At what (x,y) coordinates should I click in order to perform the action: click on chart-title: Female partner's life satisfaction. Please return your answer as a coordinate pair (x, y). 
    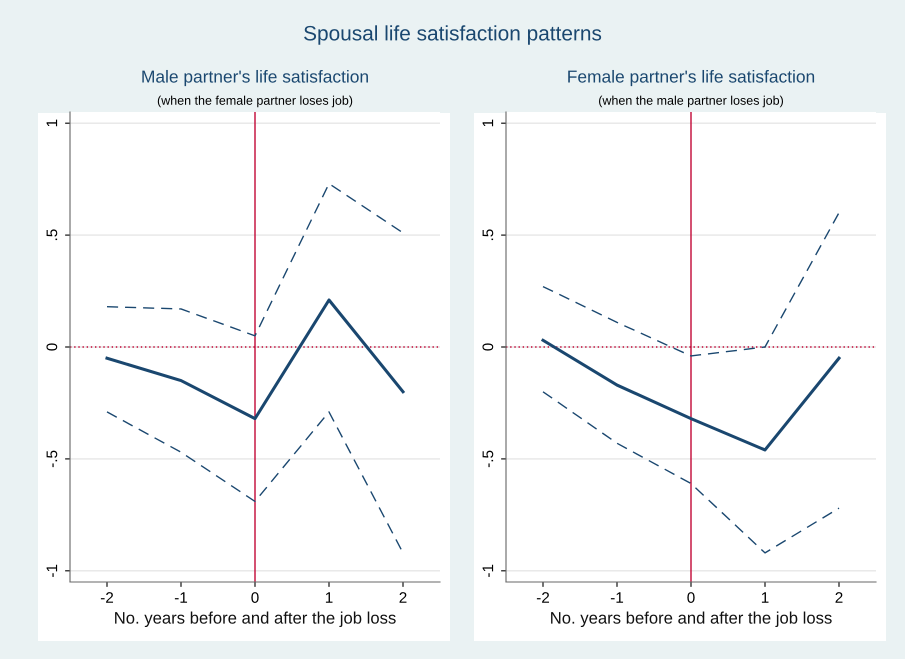
    Looking at the image, I should click on (691, 78).